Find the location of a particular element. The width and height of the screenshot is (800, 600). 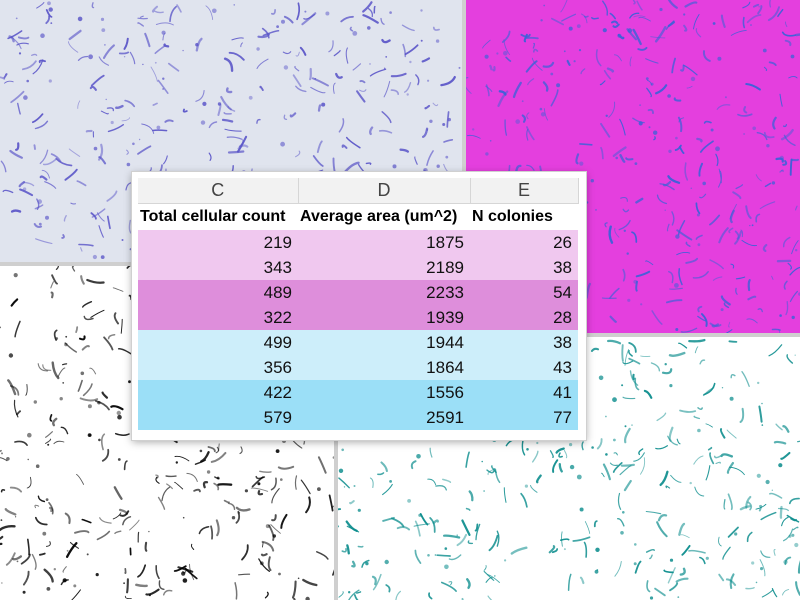

cell-total-count: 579 is located at coordinates (218, 417).